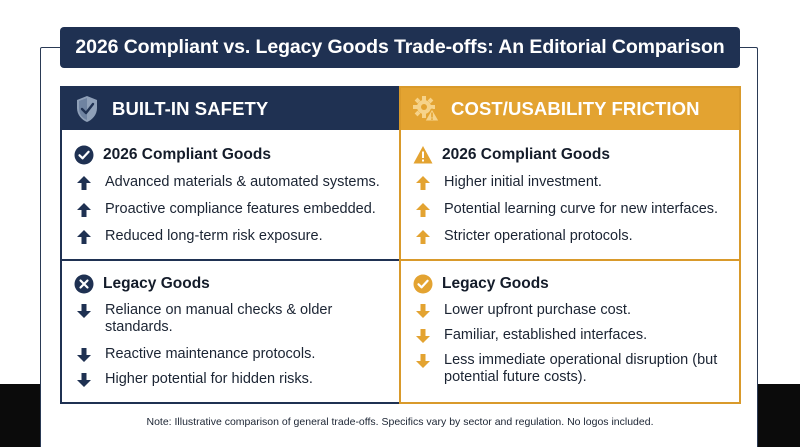  I want to click on panel-title-safety: BUILT-IN SAFETY, so click(190, 108).